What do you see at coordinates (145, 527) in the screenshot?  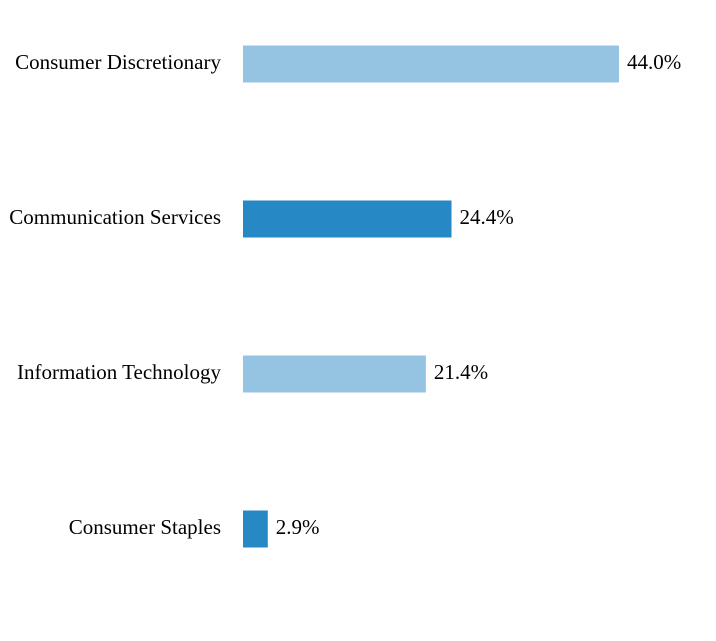 I see `category-label: Consumer Staples` at bounding box center [145, 527].